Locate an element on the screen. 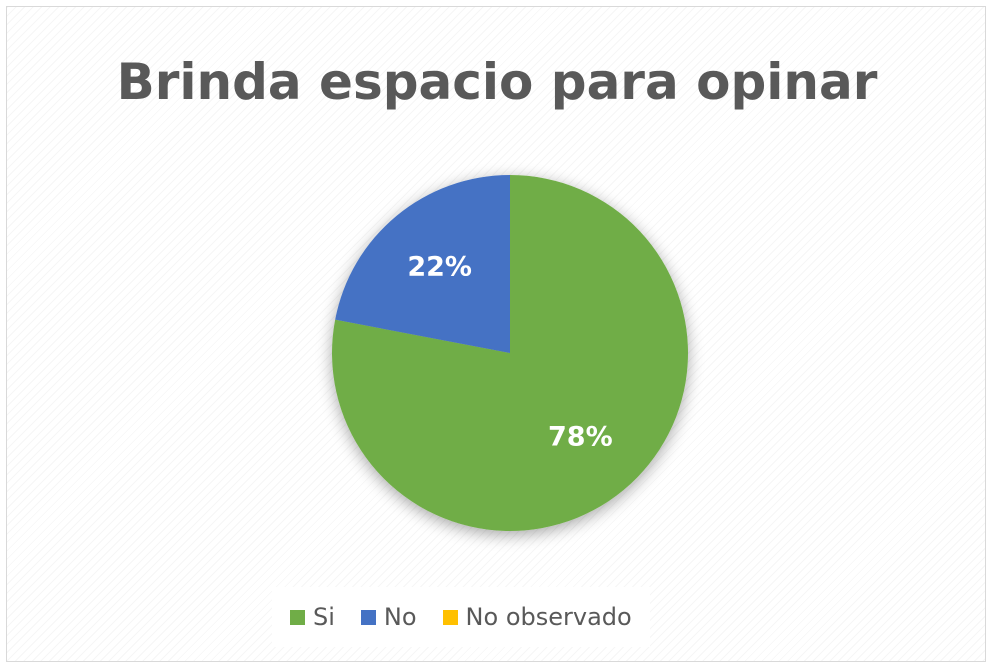  legend-label: No observado is located at coordinates (548, 617).